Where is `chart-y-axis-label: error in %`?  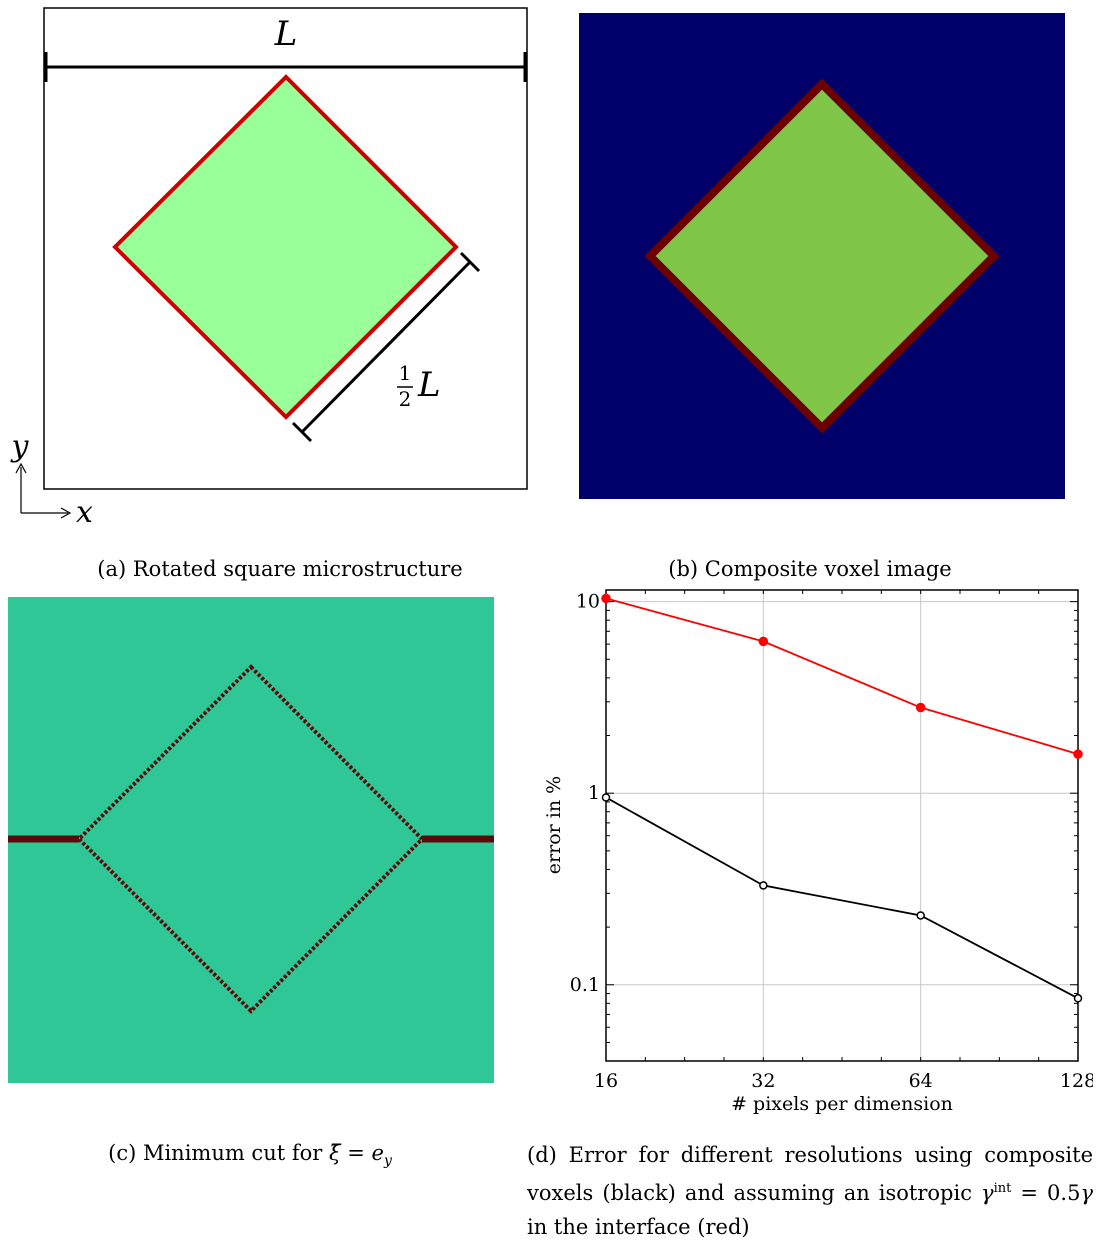 chart-y-axis-label: error in % is located at coordinates (554, 825).